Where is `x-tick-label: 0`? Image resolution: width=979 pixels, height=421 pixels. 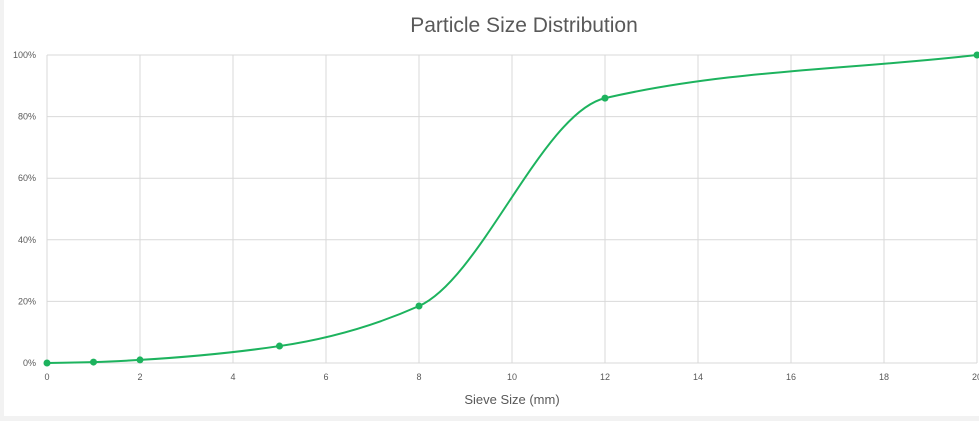 x-tick-label: 0 is located at coordinates (46, 377).